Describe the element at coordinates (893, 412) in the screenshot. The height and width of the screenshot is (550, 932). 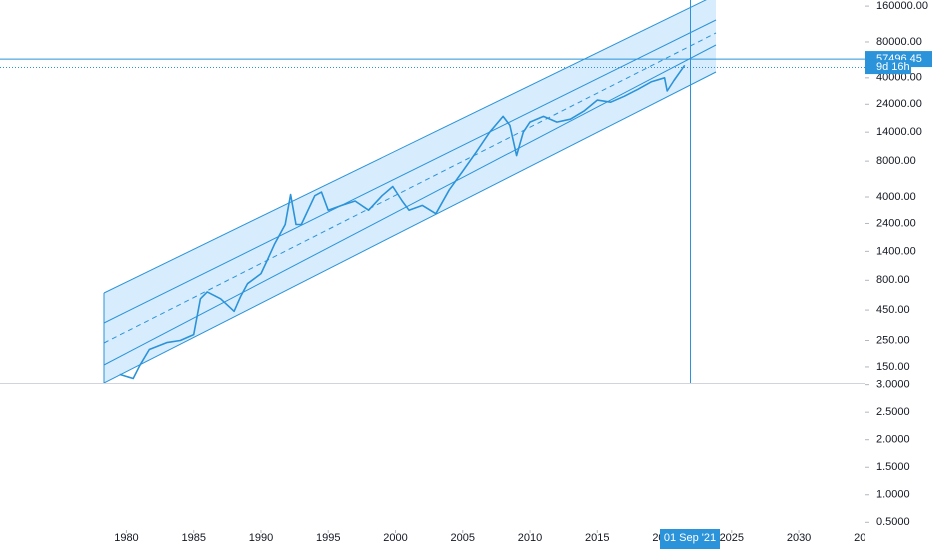
I see `y-tick-label: 2.5000` at that location.